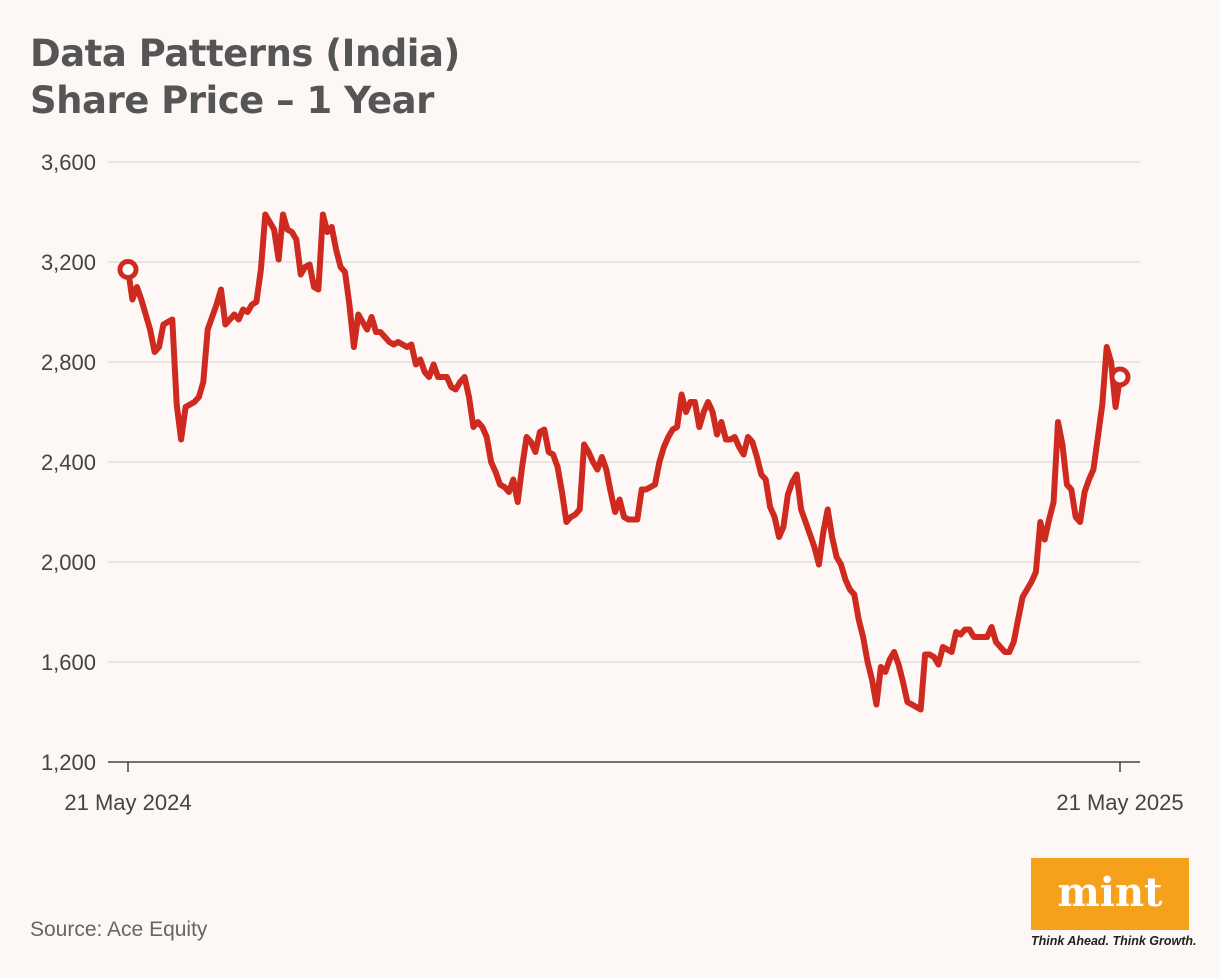 Image resolution: width=1220 pixels, height=978 pixels. I want to click on y-tick-label-1600: 1,600, so click(68, 662).